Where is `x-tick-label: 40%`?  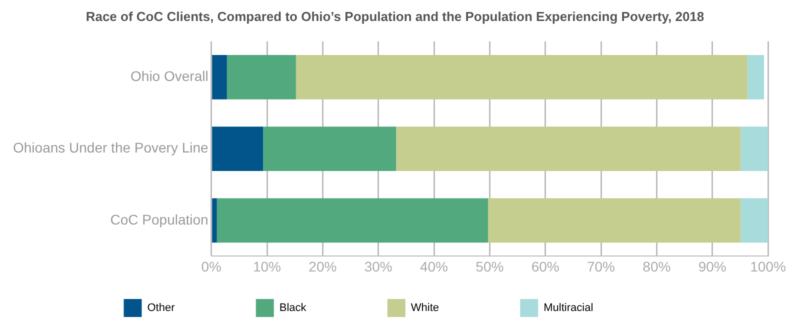 x-tick-label: 40% is located at coordinates (434, 266).